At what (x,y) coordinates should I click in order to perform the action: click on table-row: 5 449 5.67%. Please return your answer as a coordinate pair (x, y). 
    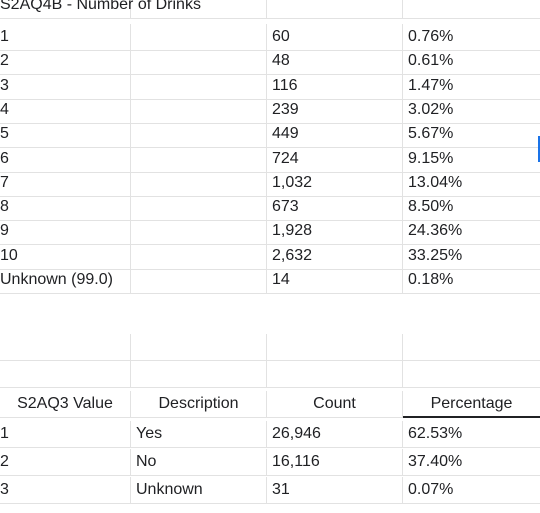
    Looking at the image, I should click on (270, 135).